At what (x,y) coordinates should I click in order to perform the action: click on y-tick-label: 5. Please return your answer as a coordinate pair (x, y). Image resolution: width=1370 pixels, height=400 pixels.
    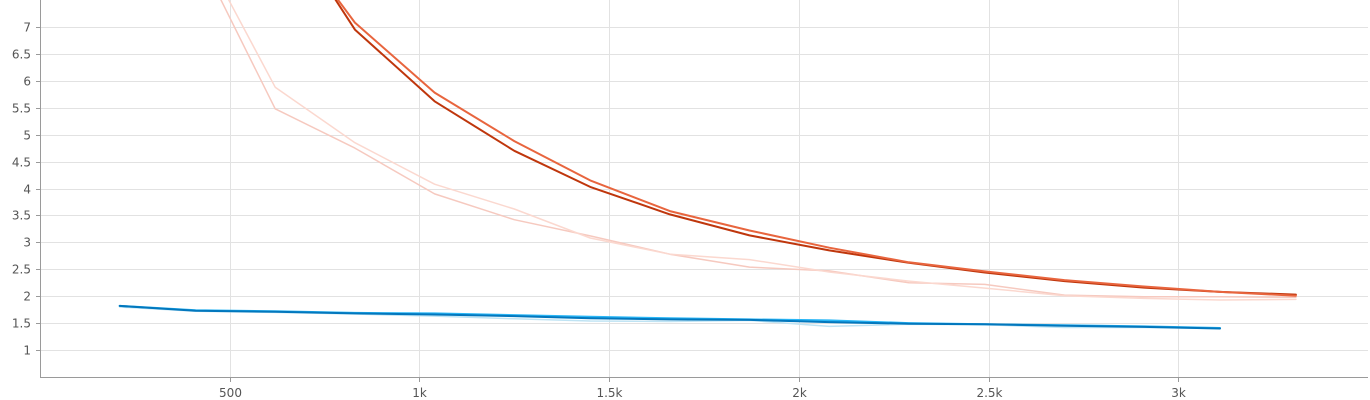
    Looking at the image, I should click on (27, 136).